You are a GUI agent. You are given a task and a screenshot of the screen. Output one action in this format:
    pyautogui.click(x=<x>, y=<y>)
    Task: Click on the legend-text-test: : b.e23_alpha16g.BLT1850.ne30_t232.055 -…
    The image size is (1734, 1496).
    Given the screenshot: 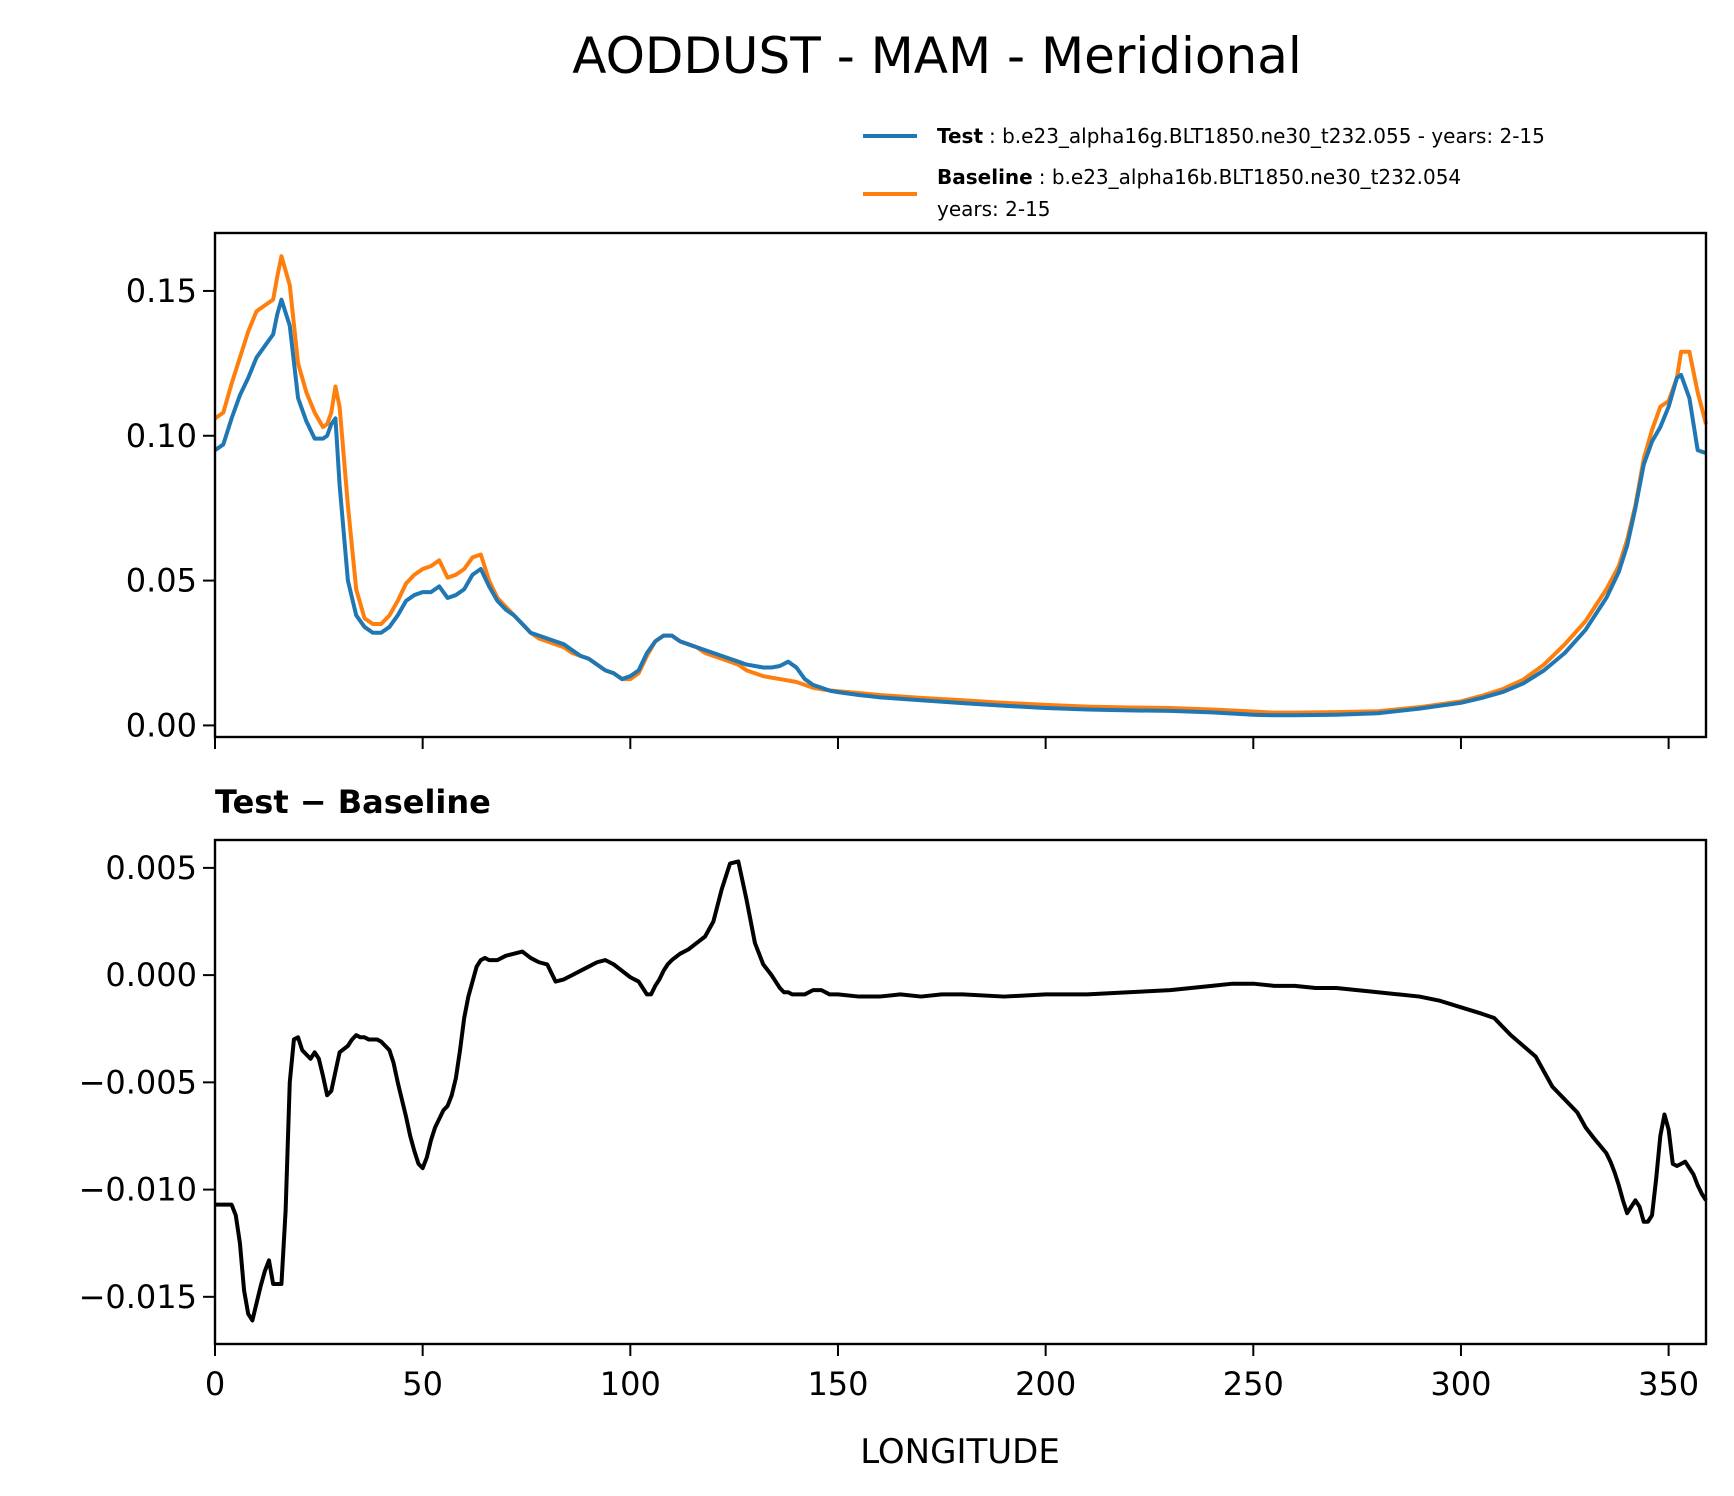 What is the action you would take?
    pyautogui.click(x=1267, y=136)
    